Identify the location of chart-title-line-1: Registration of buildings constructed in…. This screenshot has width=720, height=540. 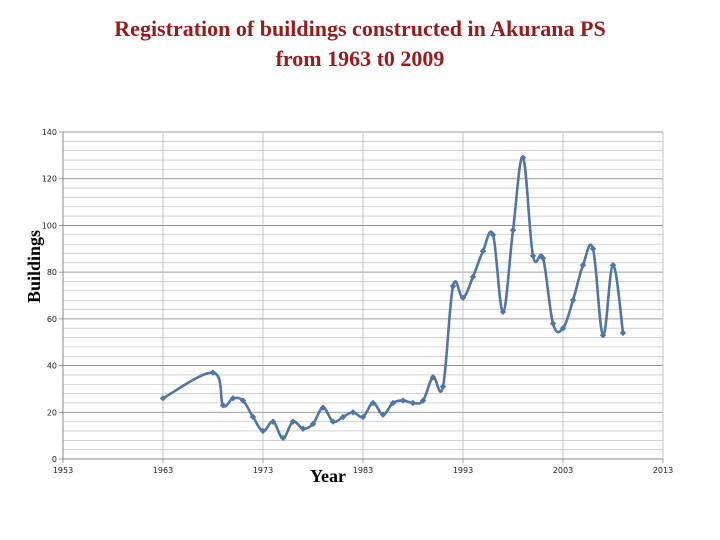
(360, 28).